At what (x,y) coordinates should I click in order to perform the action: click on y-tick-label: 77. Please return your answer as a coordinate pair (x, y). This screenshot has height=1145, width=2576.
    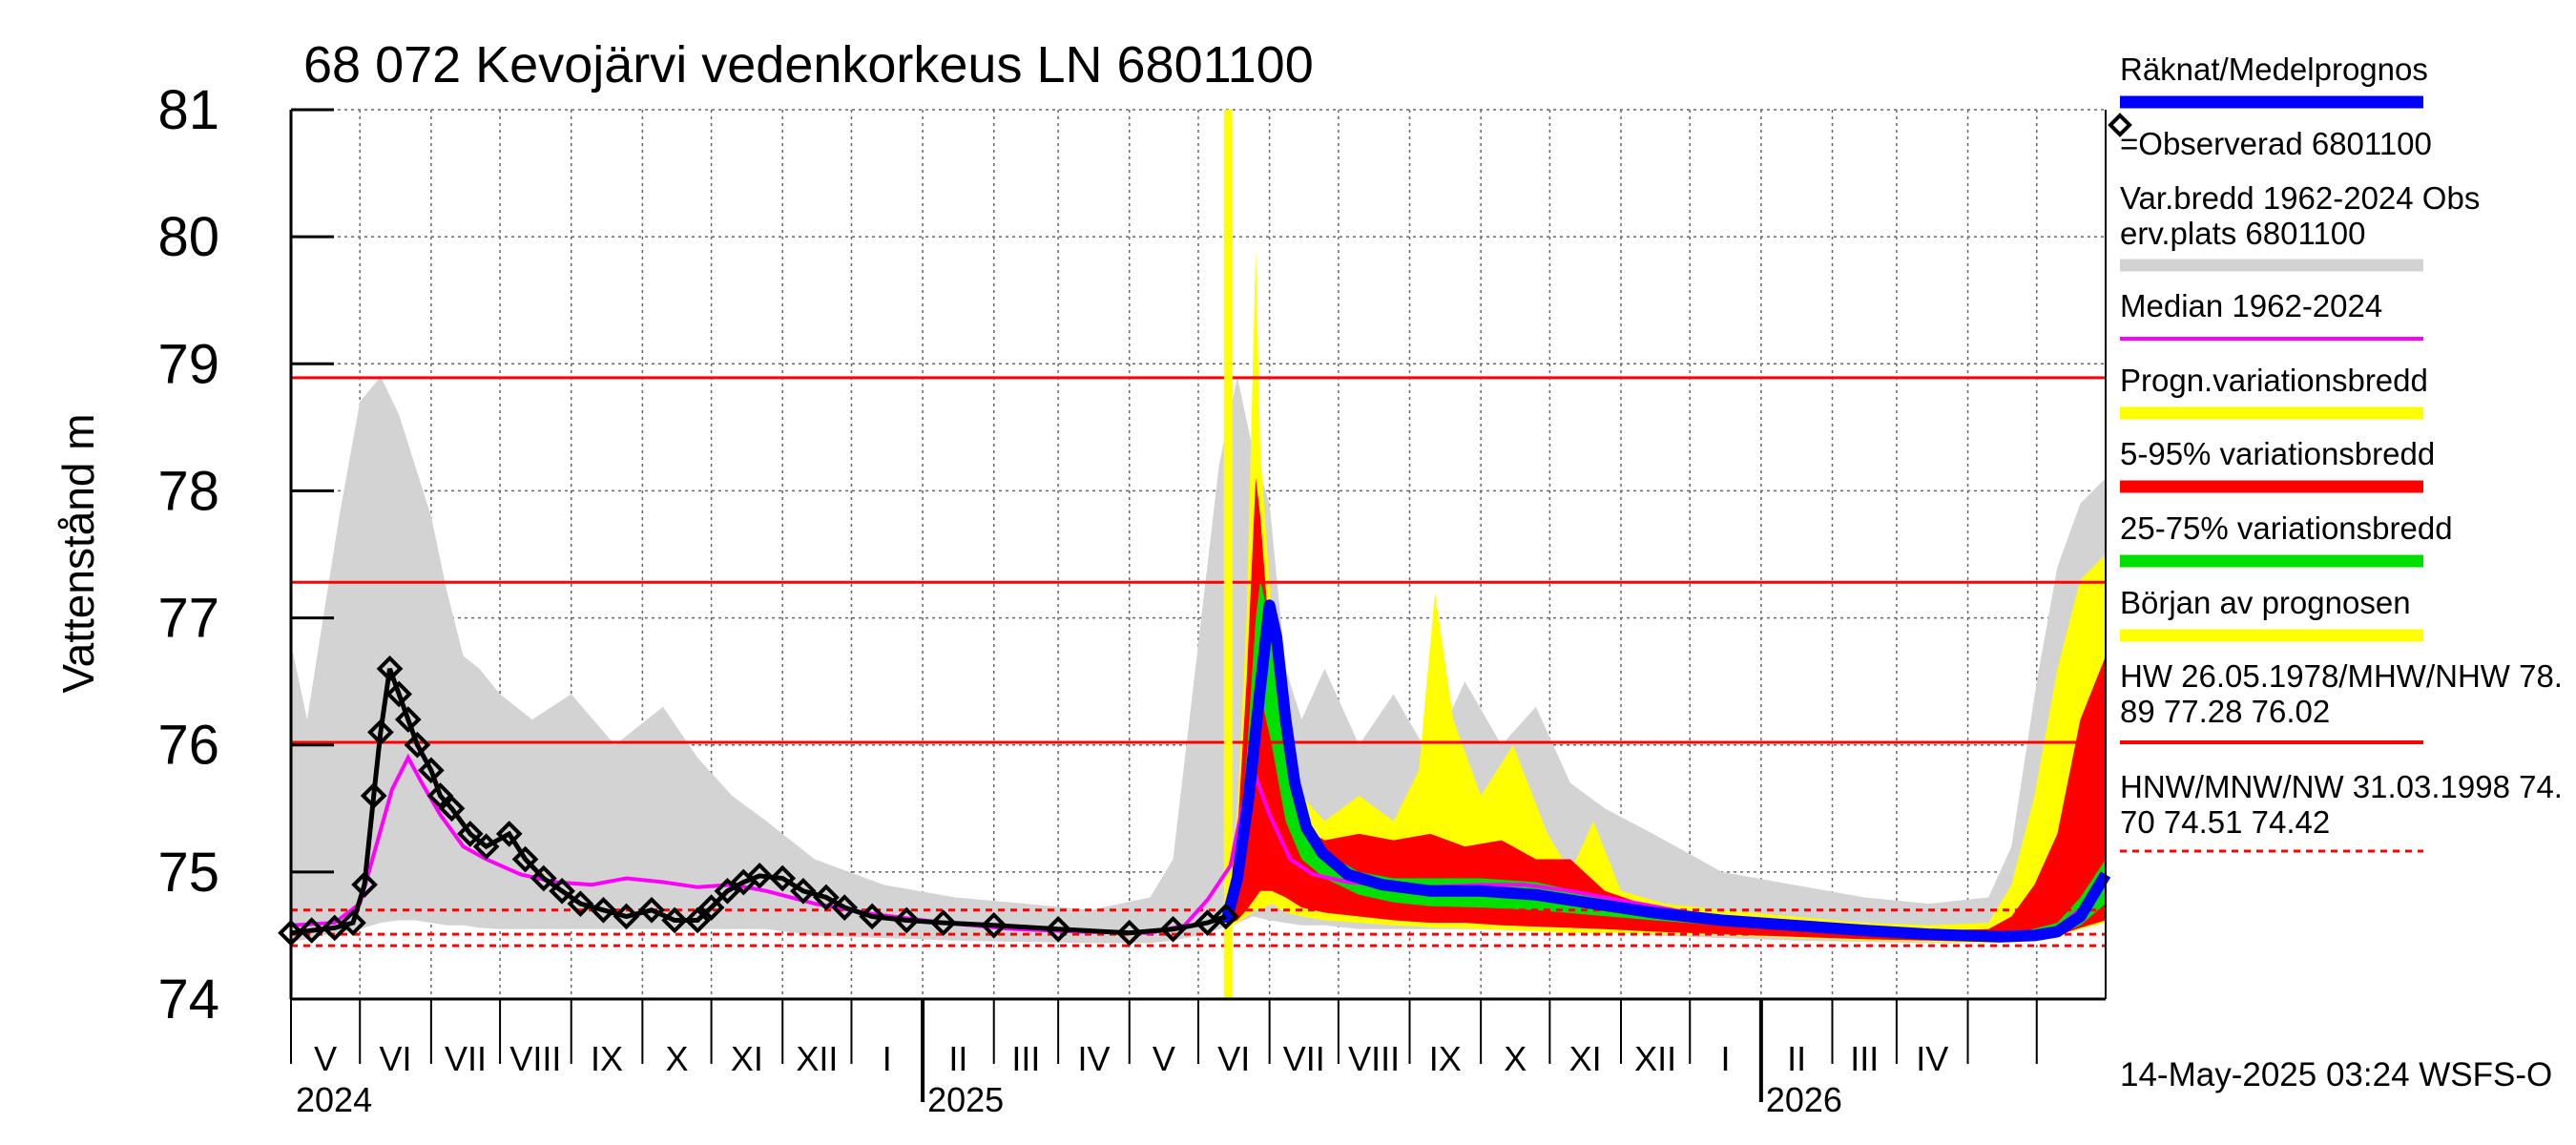
    Looking at the image, I should click on (188, 619).